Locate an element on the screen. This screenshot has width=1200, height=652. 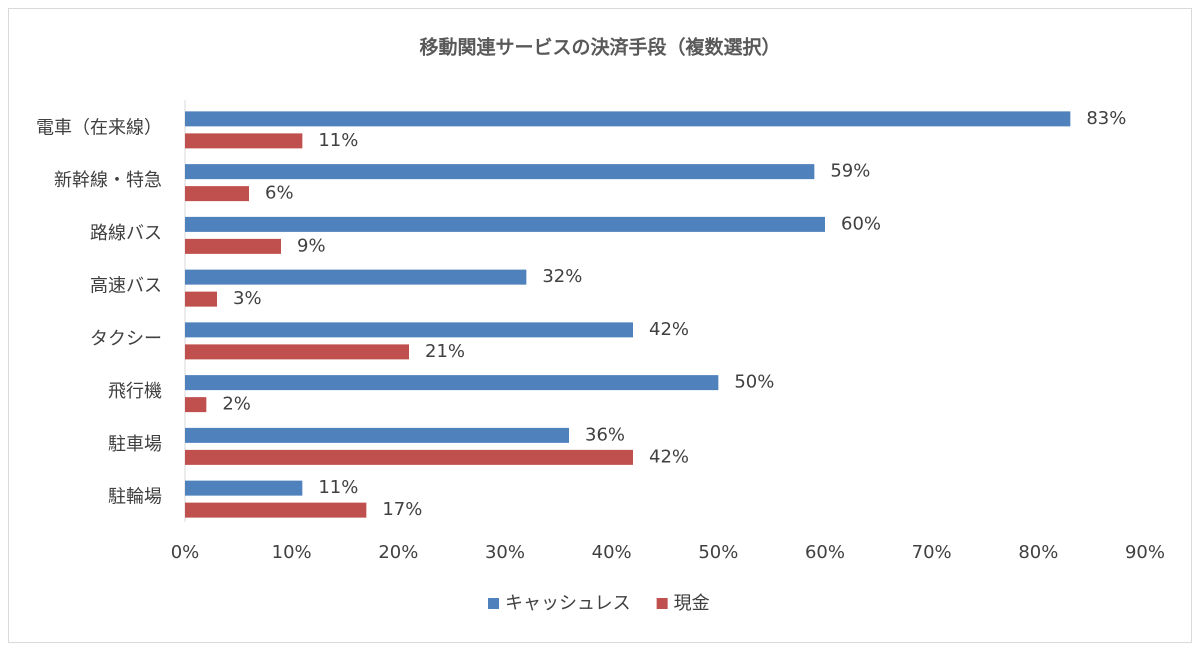
value-label: 32% is located at coordinates (562, 276).